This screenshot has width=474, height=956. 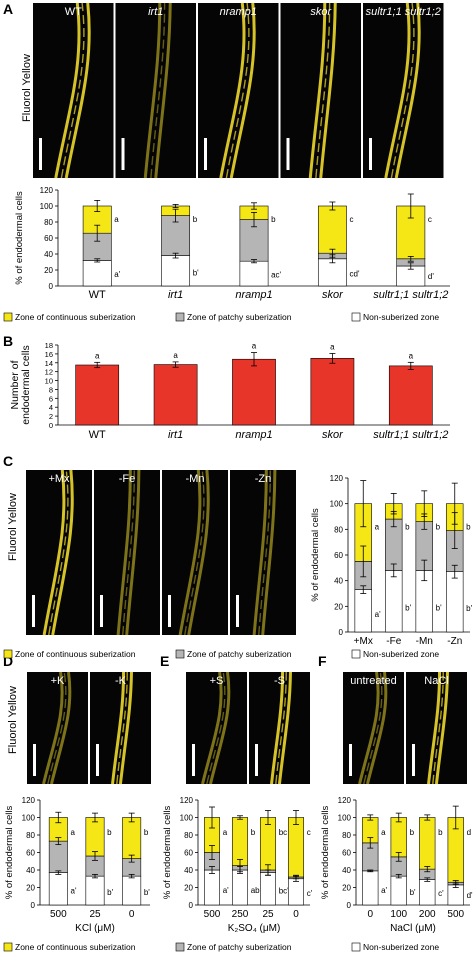 I want to click on chart-b-y-label: Number ofendodermal cells, so click(x=20, y=384).